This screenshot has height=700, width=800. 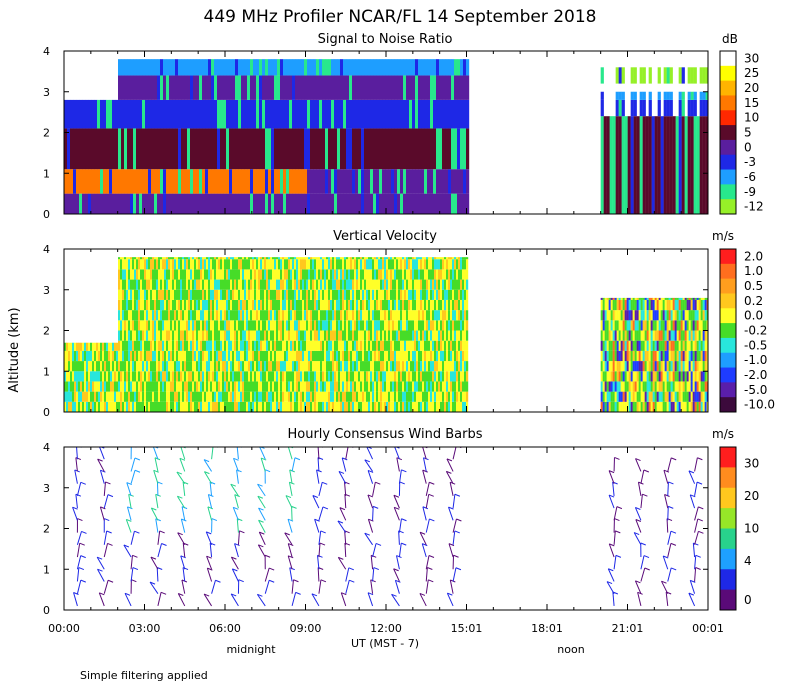 I want to click on colorbar-label: 10, so click(x=751, y=118).